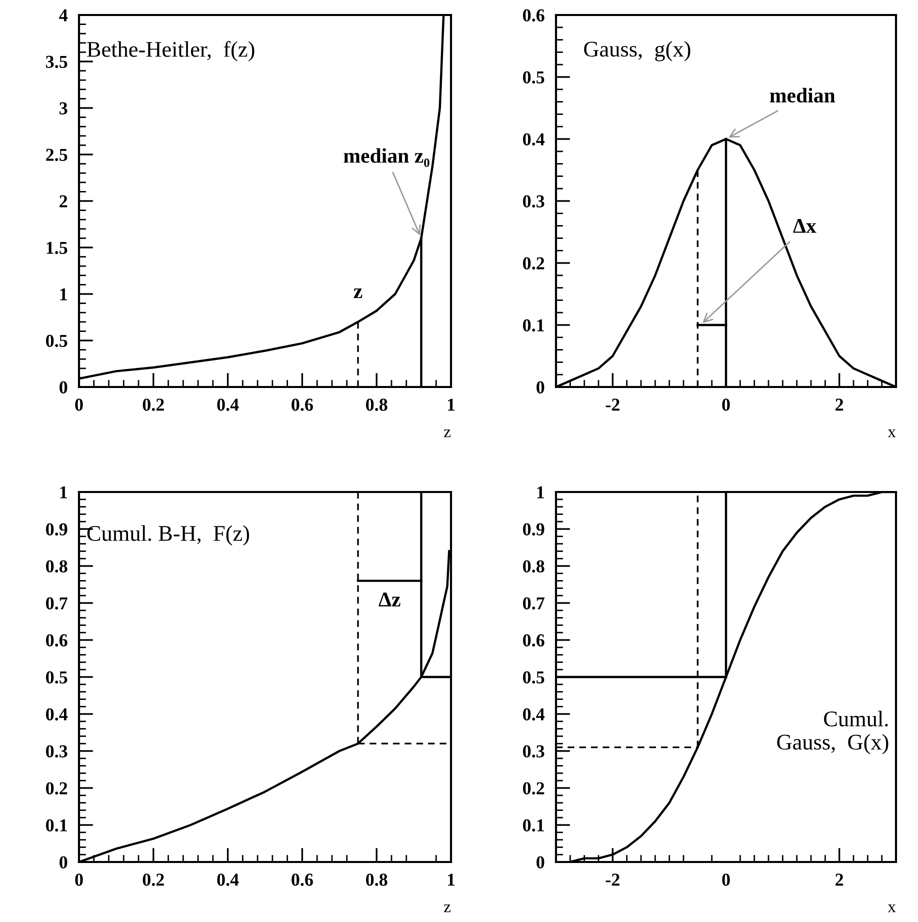 Image resolution: width=918 pixels, height=922 pixels. What do you see at coordinates (803, 95) in the screenshot?
I see `annotation: median` at bounding box center [803, 95].